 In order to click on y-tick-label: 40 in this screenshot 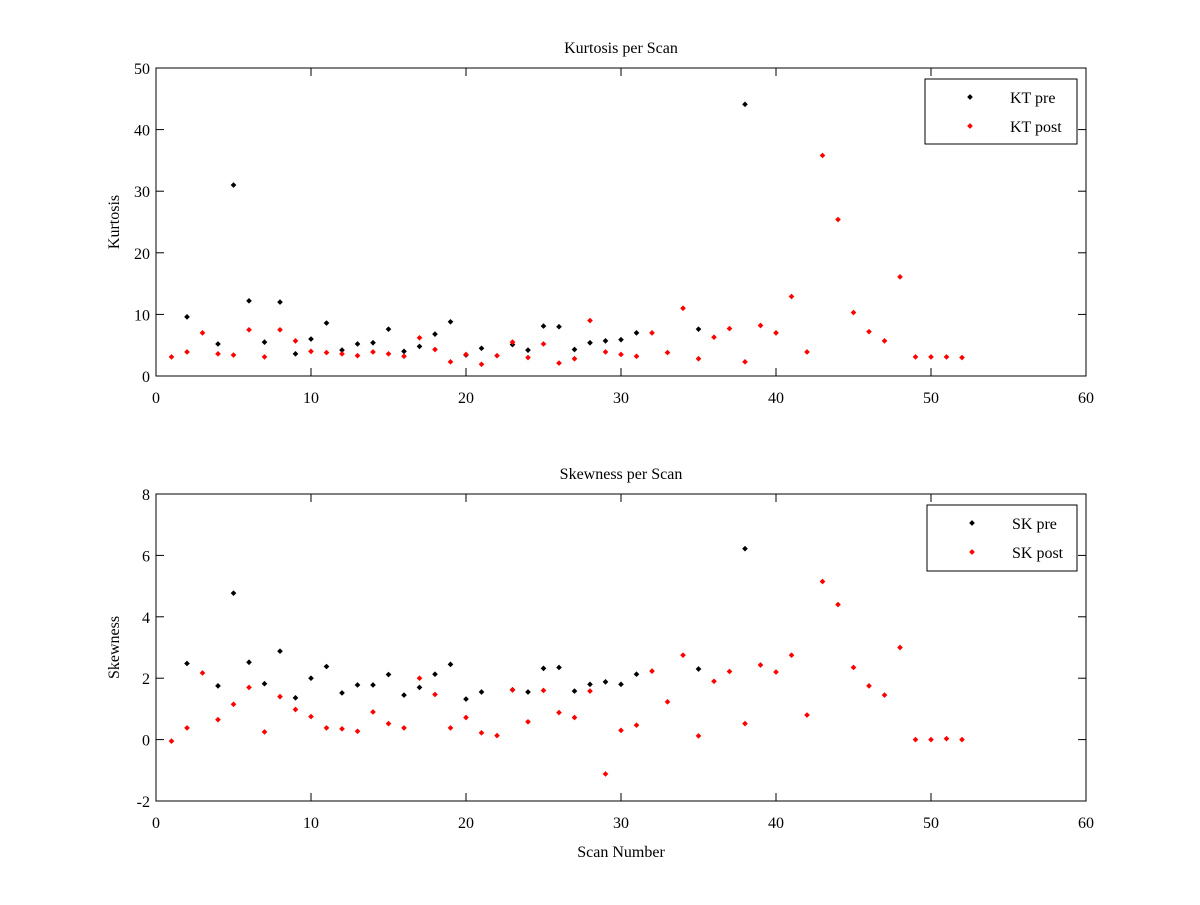, I will do `click(142, 131)`.